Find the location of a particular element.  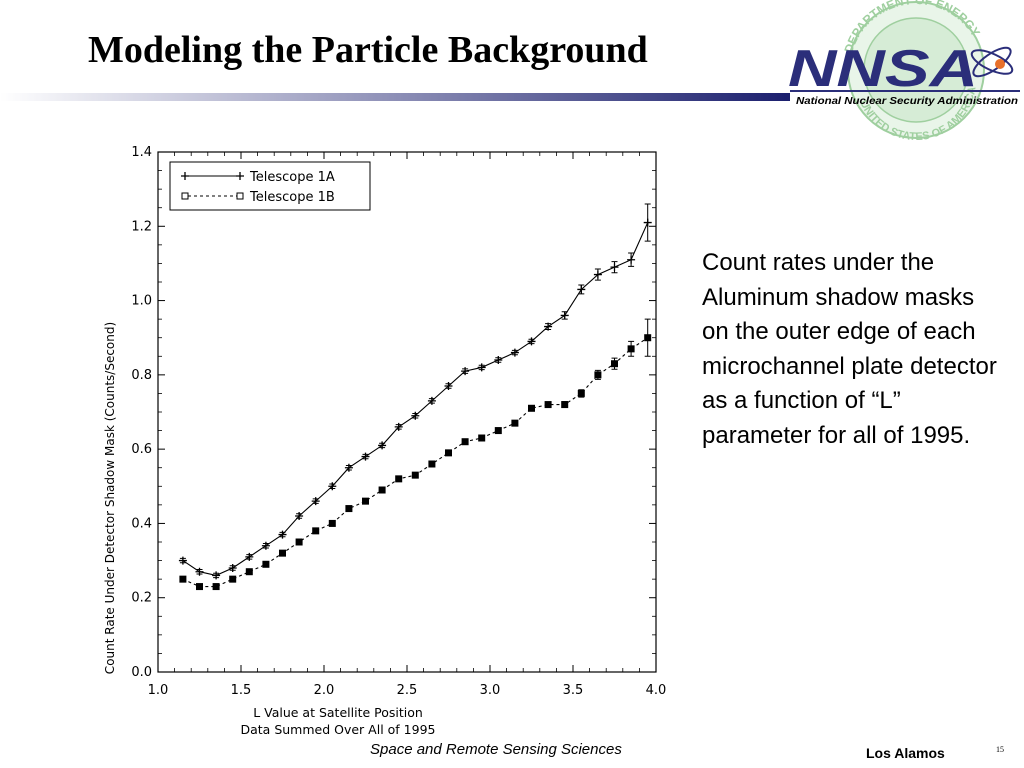

legend-label: Telescope 1A is located at coordinates (292, 177).